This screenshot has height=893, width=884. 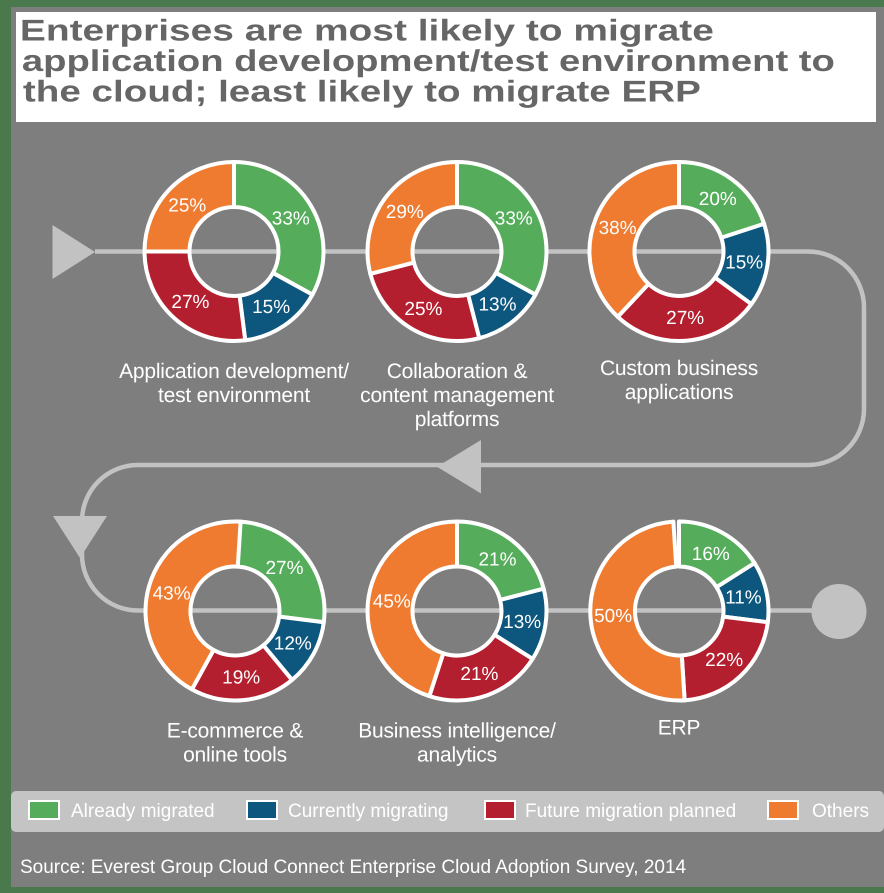 I want to click on svg-text: 11%, so click(x=743, y=597).